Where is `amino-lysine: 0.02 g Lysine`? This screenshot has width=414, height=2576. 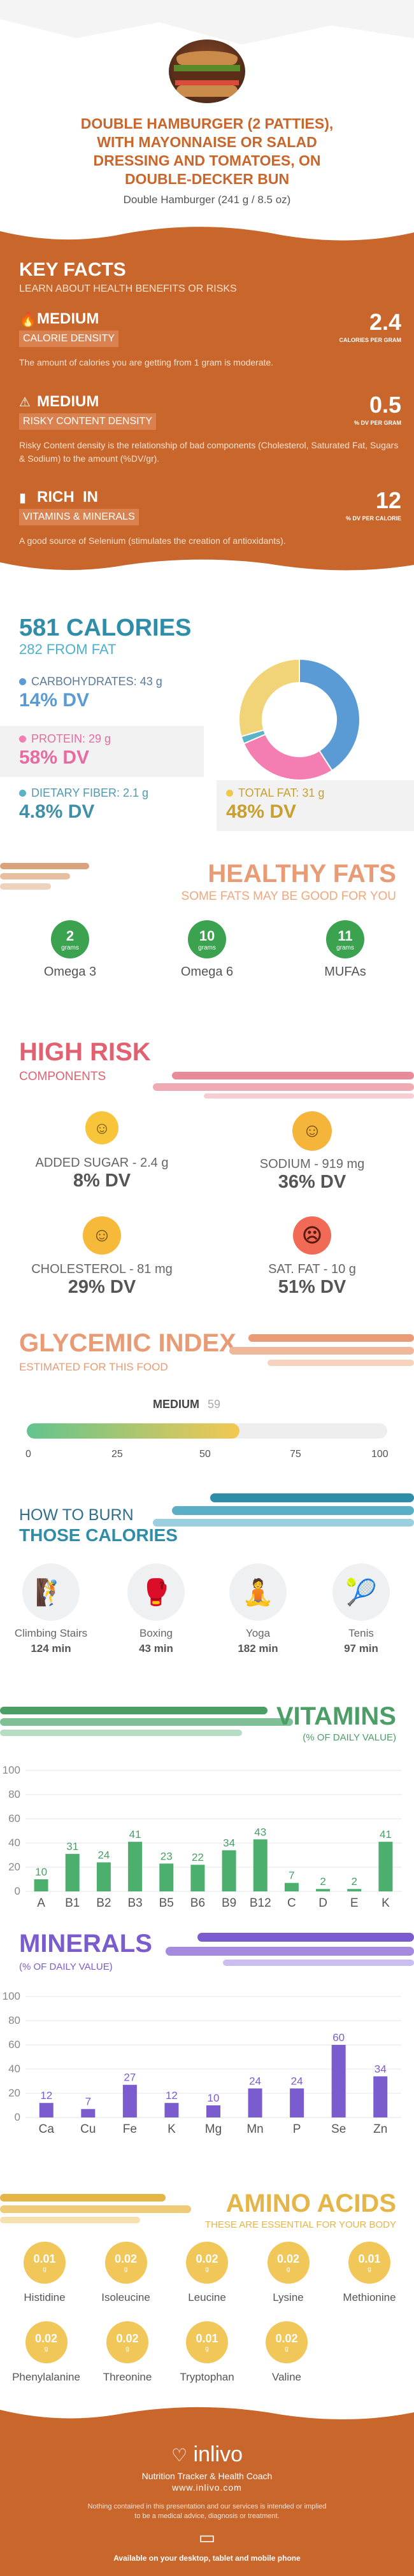
amino-lysine: 0.02 g Lysine is located at coordinates (288, 2273).